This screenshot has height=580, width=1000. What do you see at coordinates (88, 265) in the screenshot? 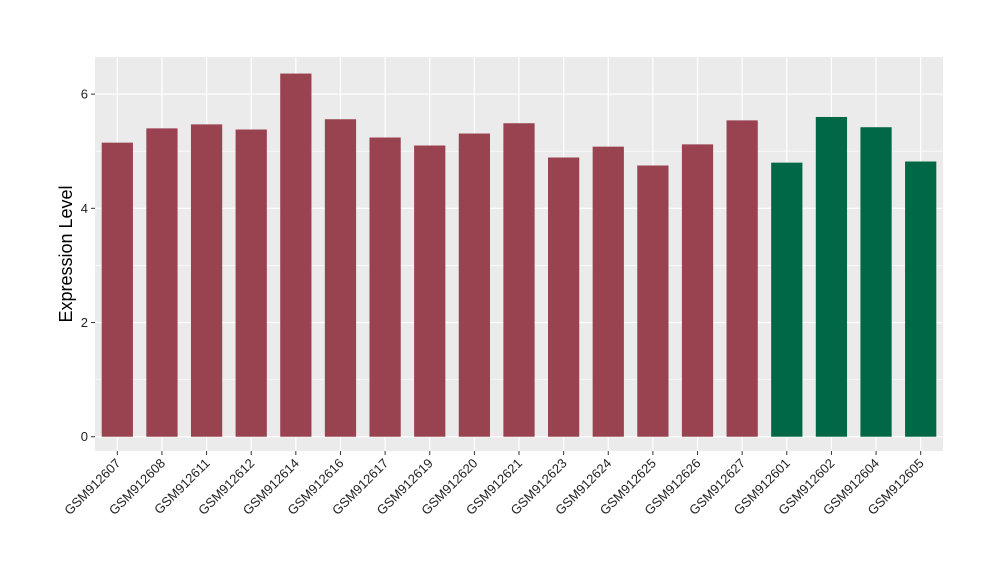
I see `y-axis: 0 2 4 6` at bounding box center [88, 265].